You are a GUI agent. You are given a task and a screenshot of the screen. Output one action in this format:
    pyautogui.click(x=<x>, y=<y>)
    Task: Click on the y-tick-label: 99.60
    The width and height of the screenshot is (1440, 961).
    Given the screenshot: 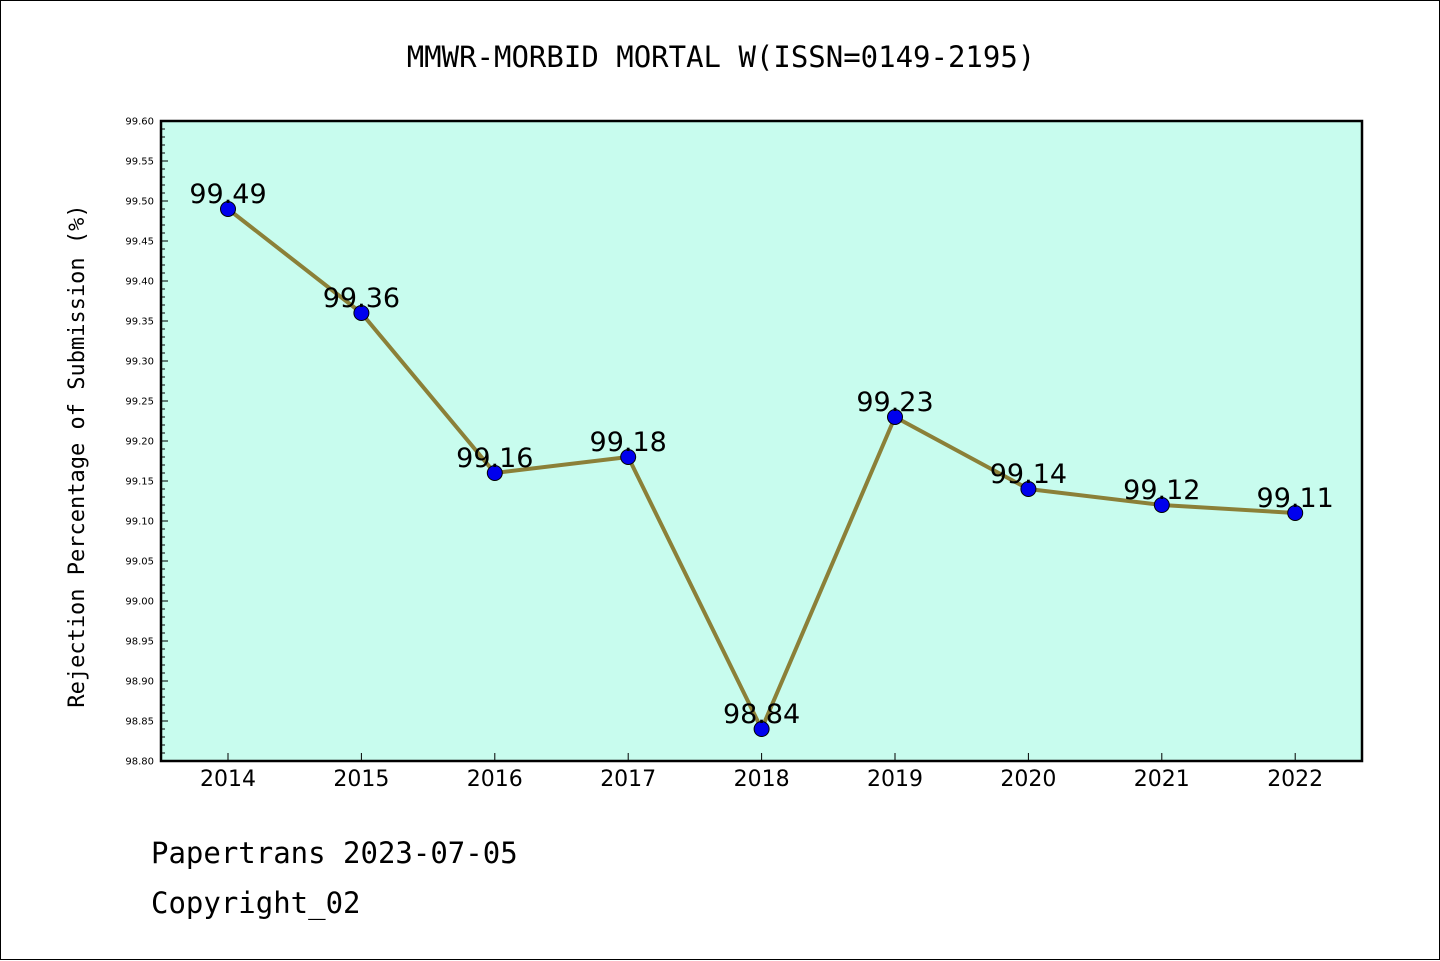 What is the action you would take?
    pyautogui.click(x=139, y=122)
    